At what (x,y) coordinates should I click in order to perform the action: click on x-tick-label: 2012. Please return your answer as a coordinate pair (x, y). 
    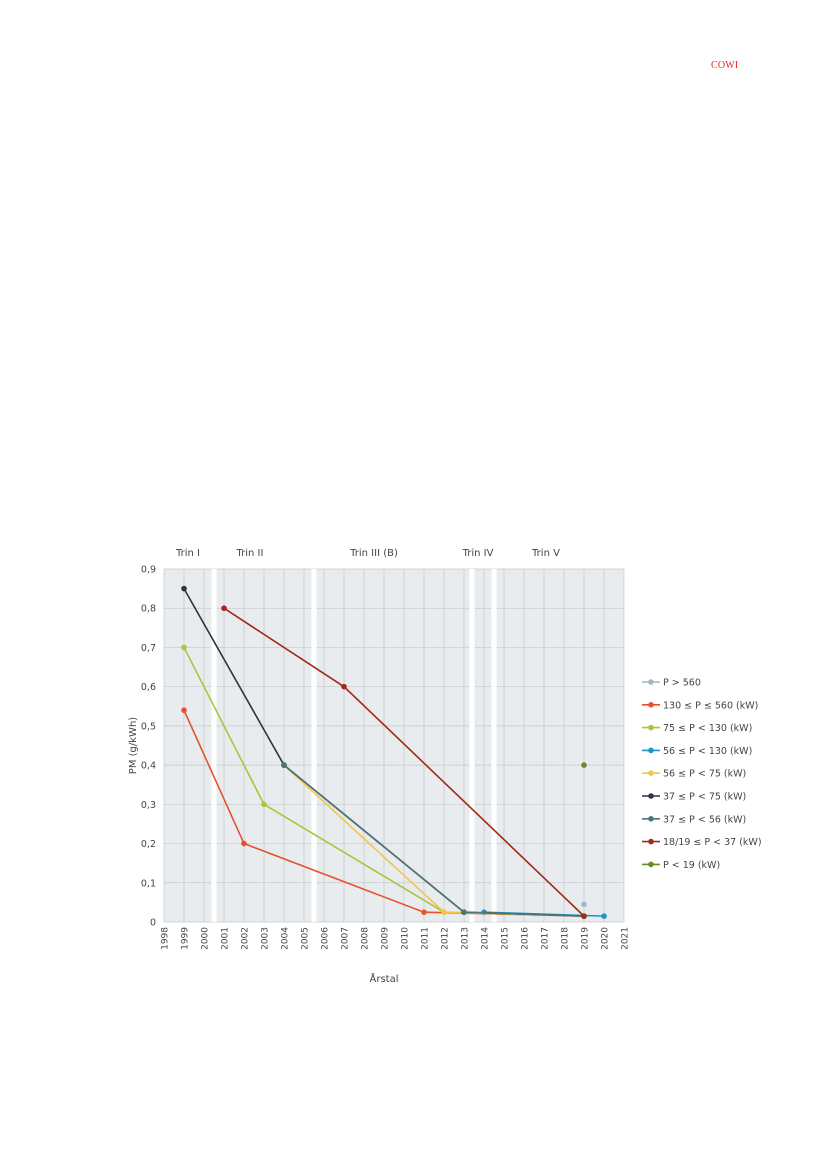
    Looking at the image, I should click on (446, 938).